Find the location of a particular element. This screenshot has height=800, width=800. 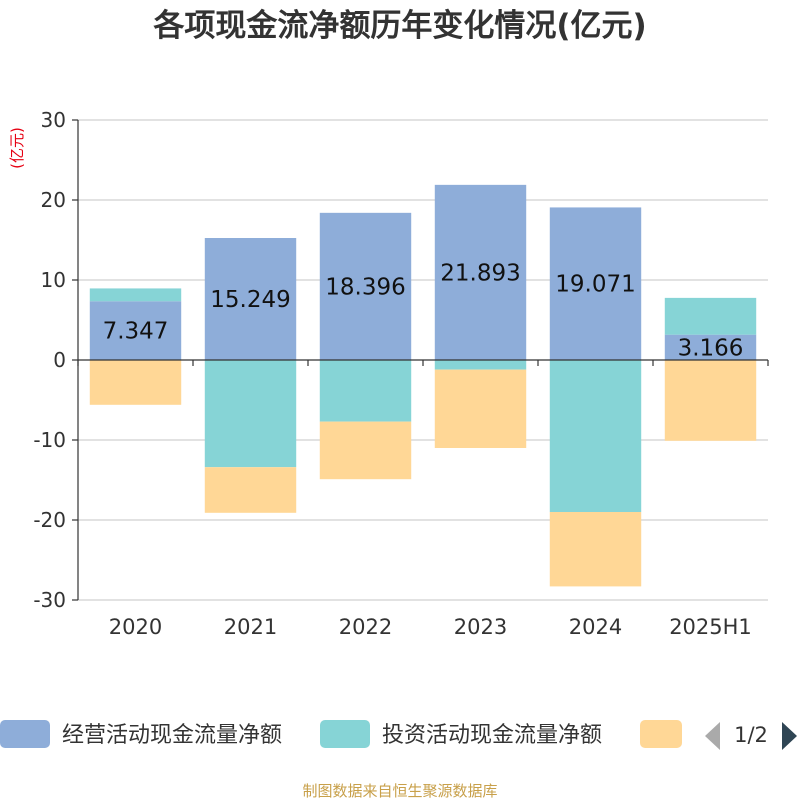

data-label: 18.396 is located at coordinates (365, 287).